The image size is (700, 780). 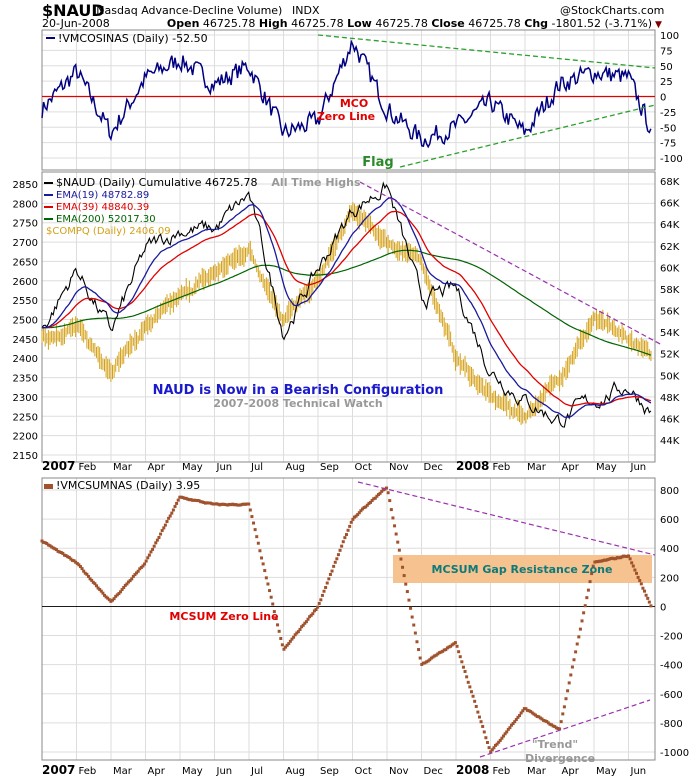 What do you see at coordinates (48, 183) in the screenshot?
I see `naud-legend-swatch` at bounding box center [48, 183].